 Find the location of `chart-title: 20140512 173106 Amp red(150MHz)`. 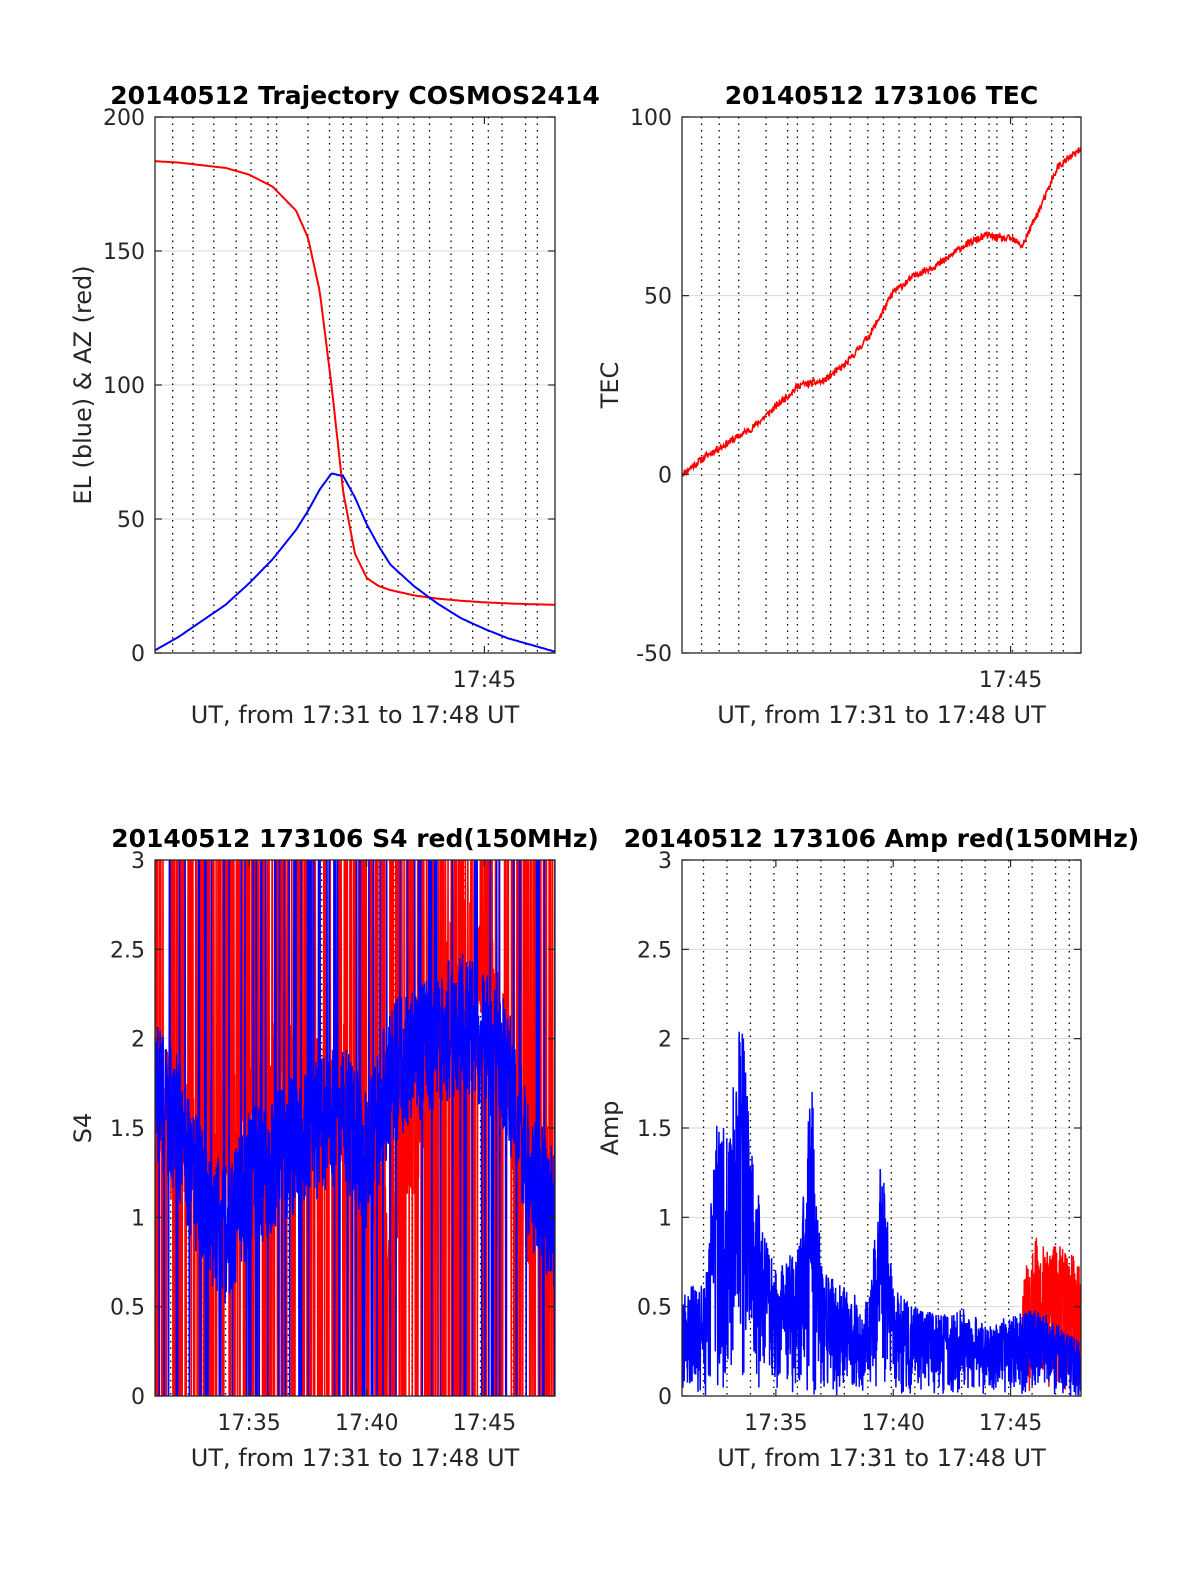

chart-title: 20140512 173106 Amp red(150MHz) is located at coordinates (882, 838).